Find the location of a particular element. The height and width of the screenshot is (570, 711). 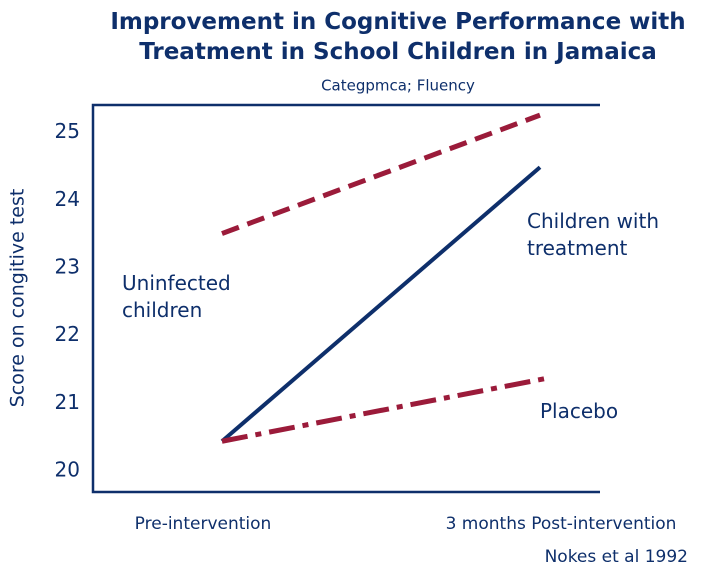

y-tick-label: 21 is located at coordinates (67, 402).